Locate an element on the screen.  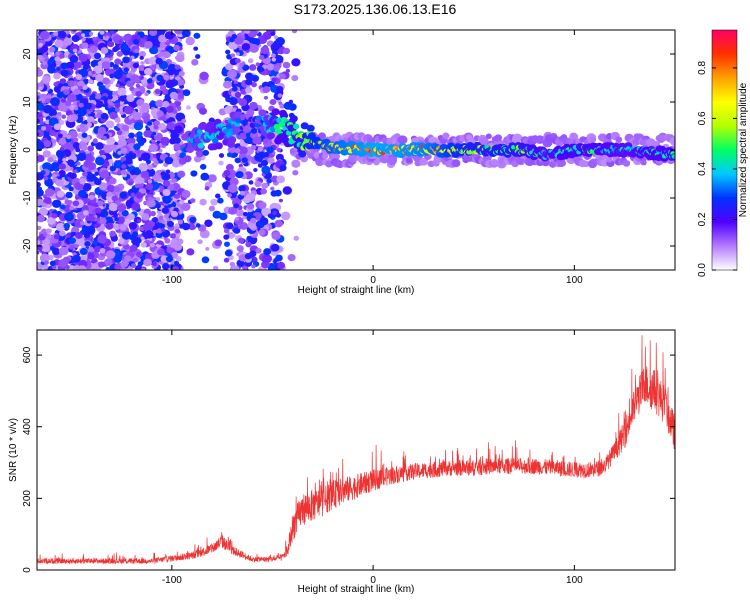
y-tick-label: 0 is located at coordinates (27, 570).